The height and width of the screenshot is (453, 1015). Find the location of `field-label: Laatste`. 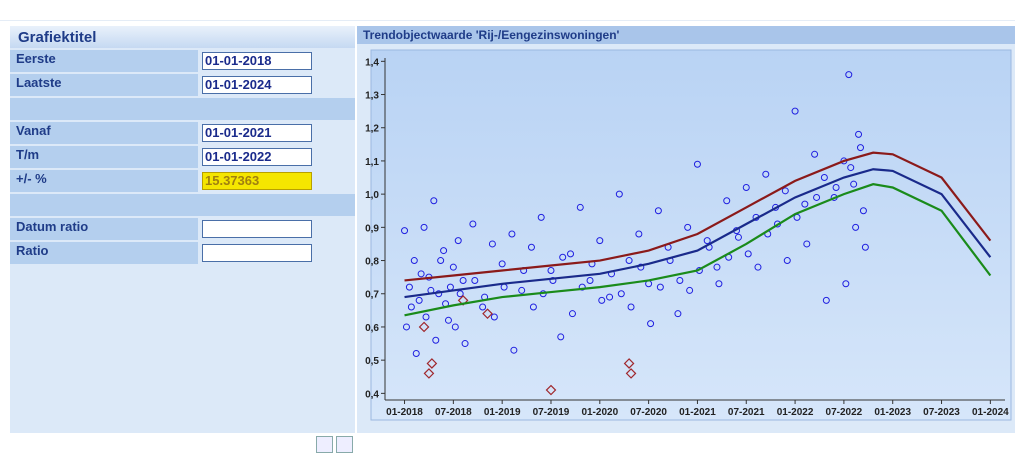

field-label: Laatste is located at coordinates (104, 85).